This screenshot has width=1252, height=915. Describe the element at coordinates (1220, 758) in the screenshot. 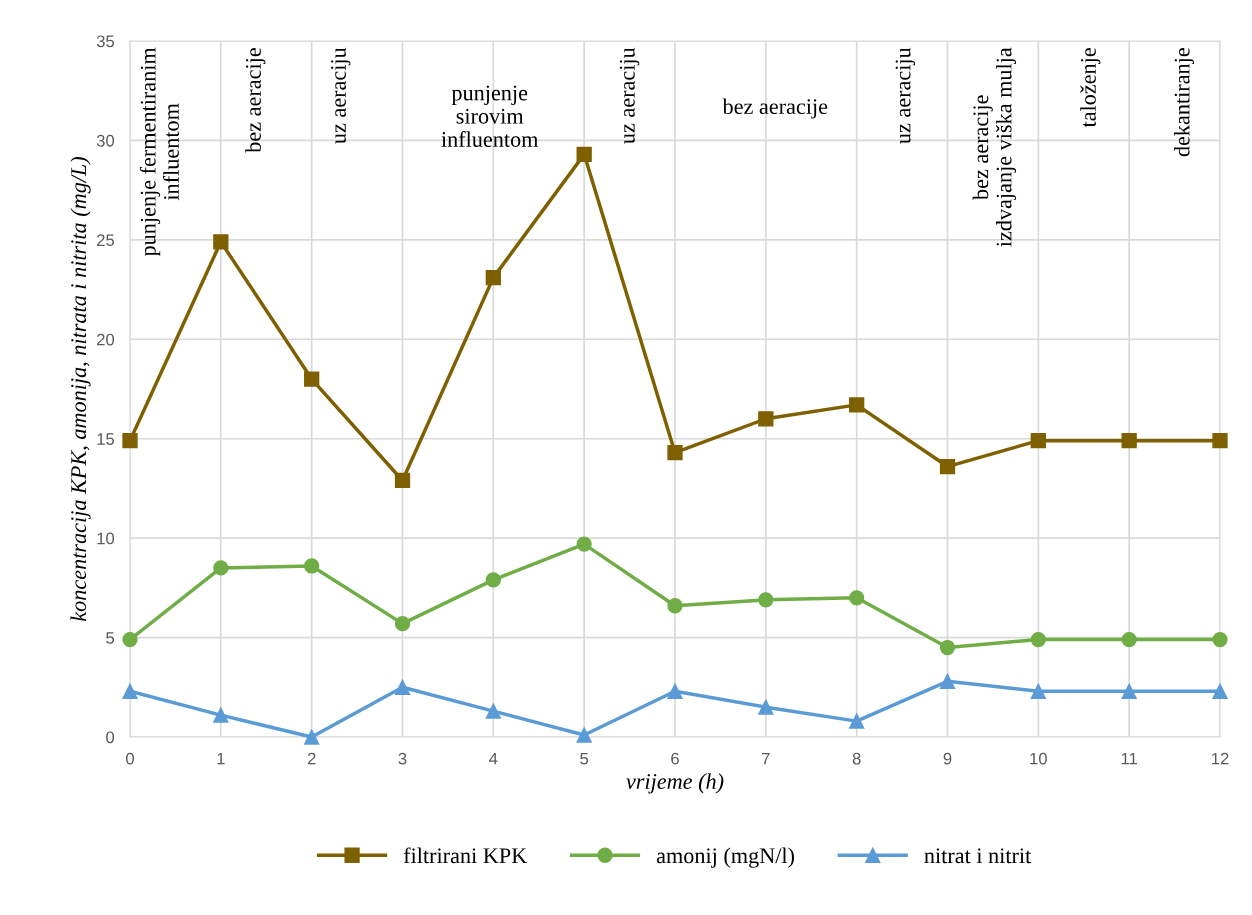

I see `x-tick-label: 12` at that location.